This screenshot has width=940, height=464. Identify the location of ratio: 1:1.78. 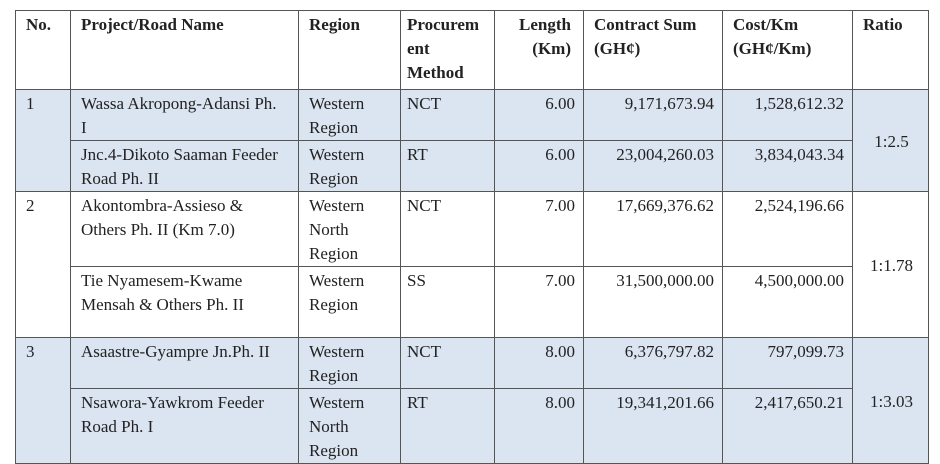
(890, 264).